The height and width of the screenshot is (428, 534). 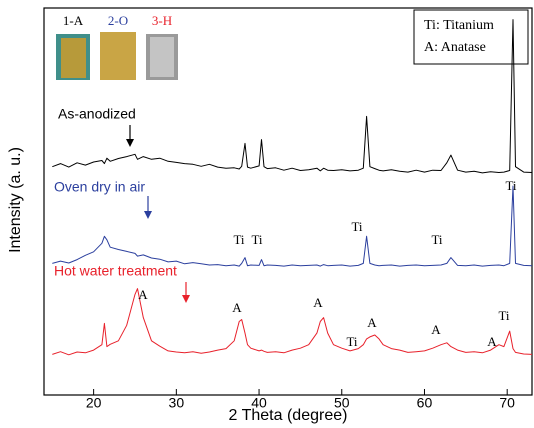 I want to click on x-tick-label: 60, so click(x=425, y=403).